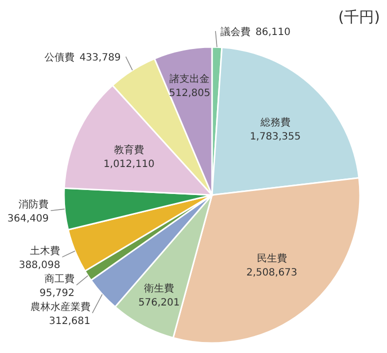 This screenshot has width=387, height=353. Describe the element at coordinates (271, 258) in the screenshot. I see `slice-label: 民生費` at that location.